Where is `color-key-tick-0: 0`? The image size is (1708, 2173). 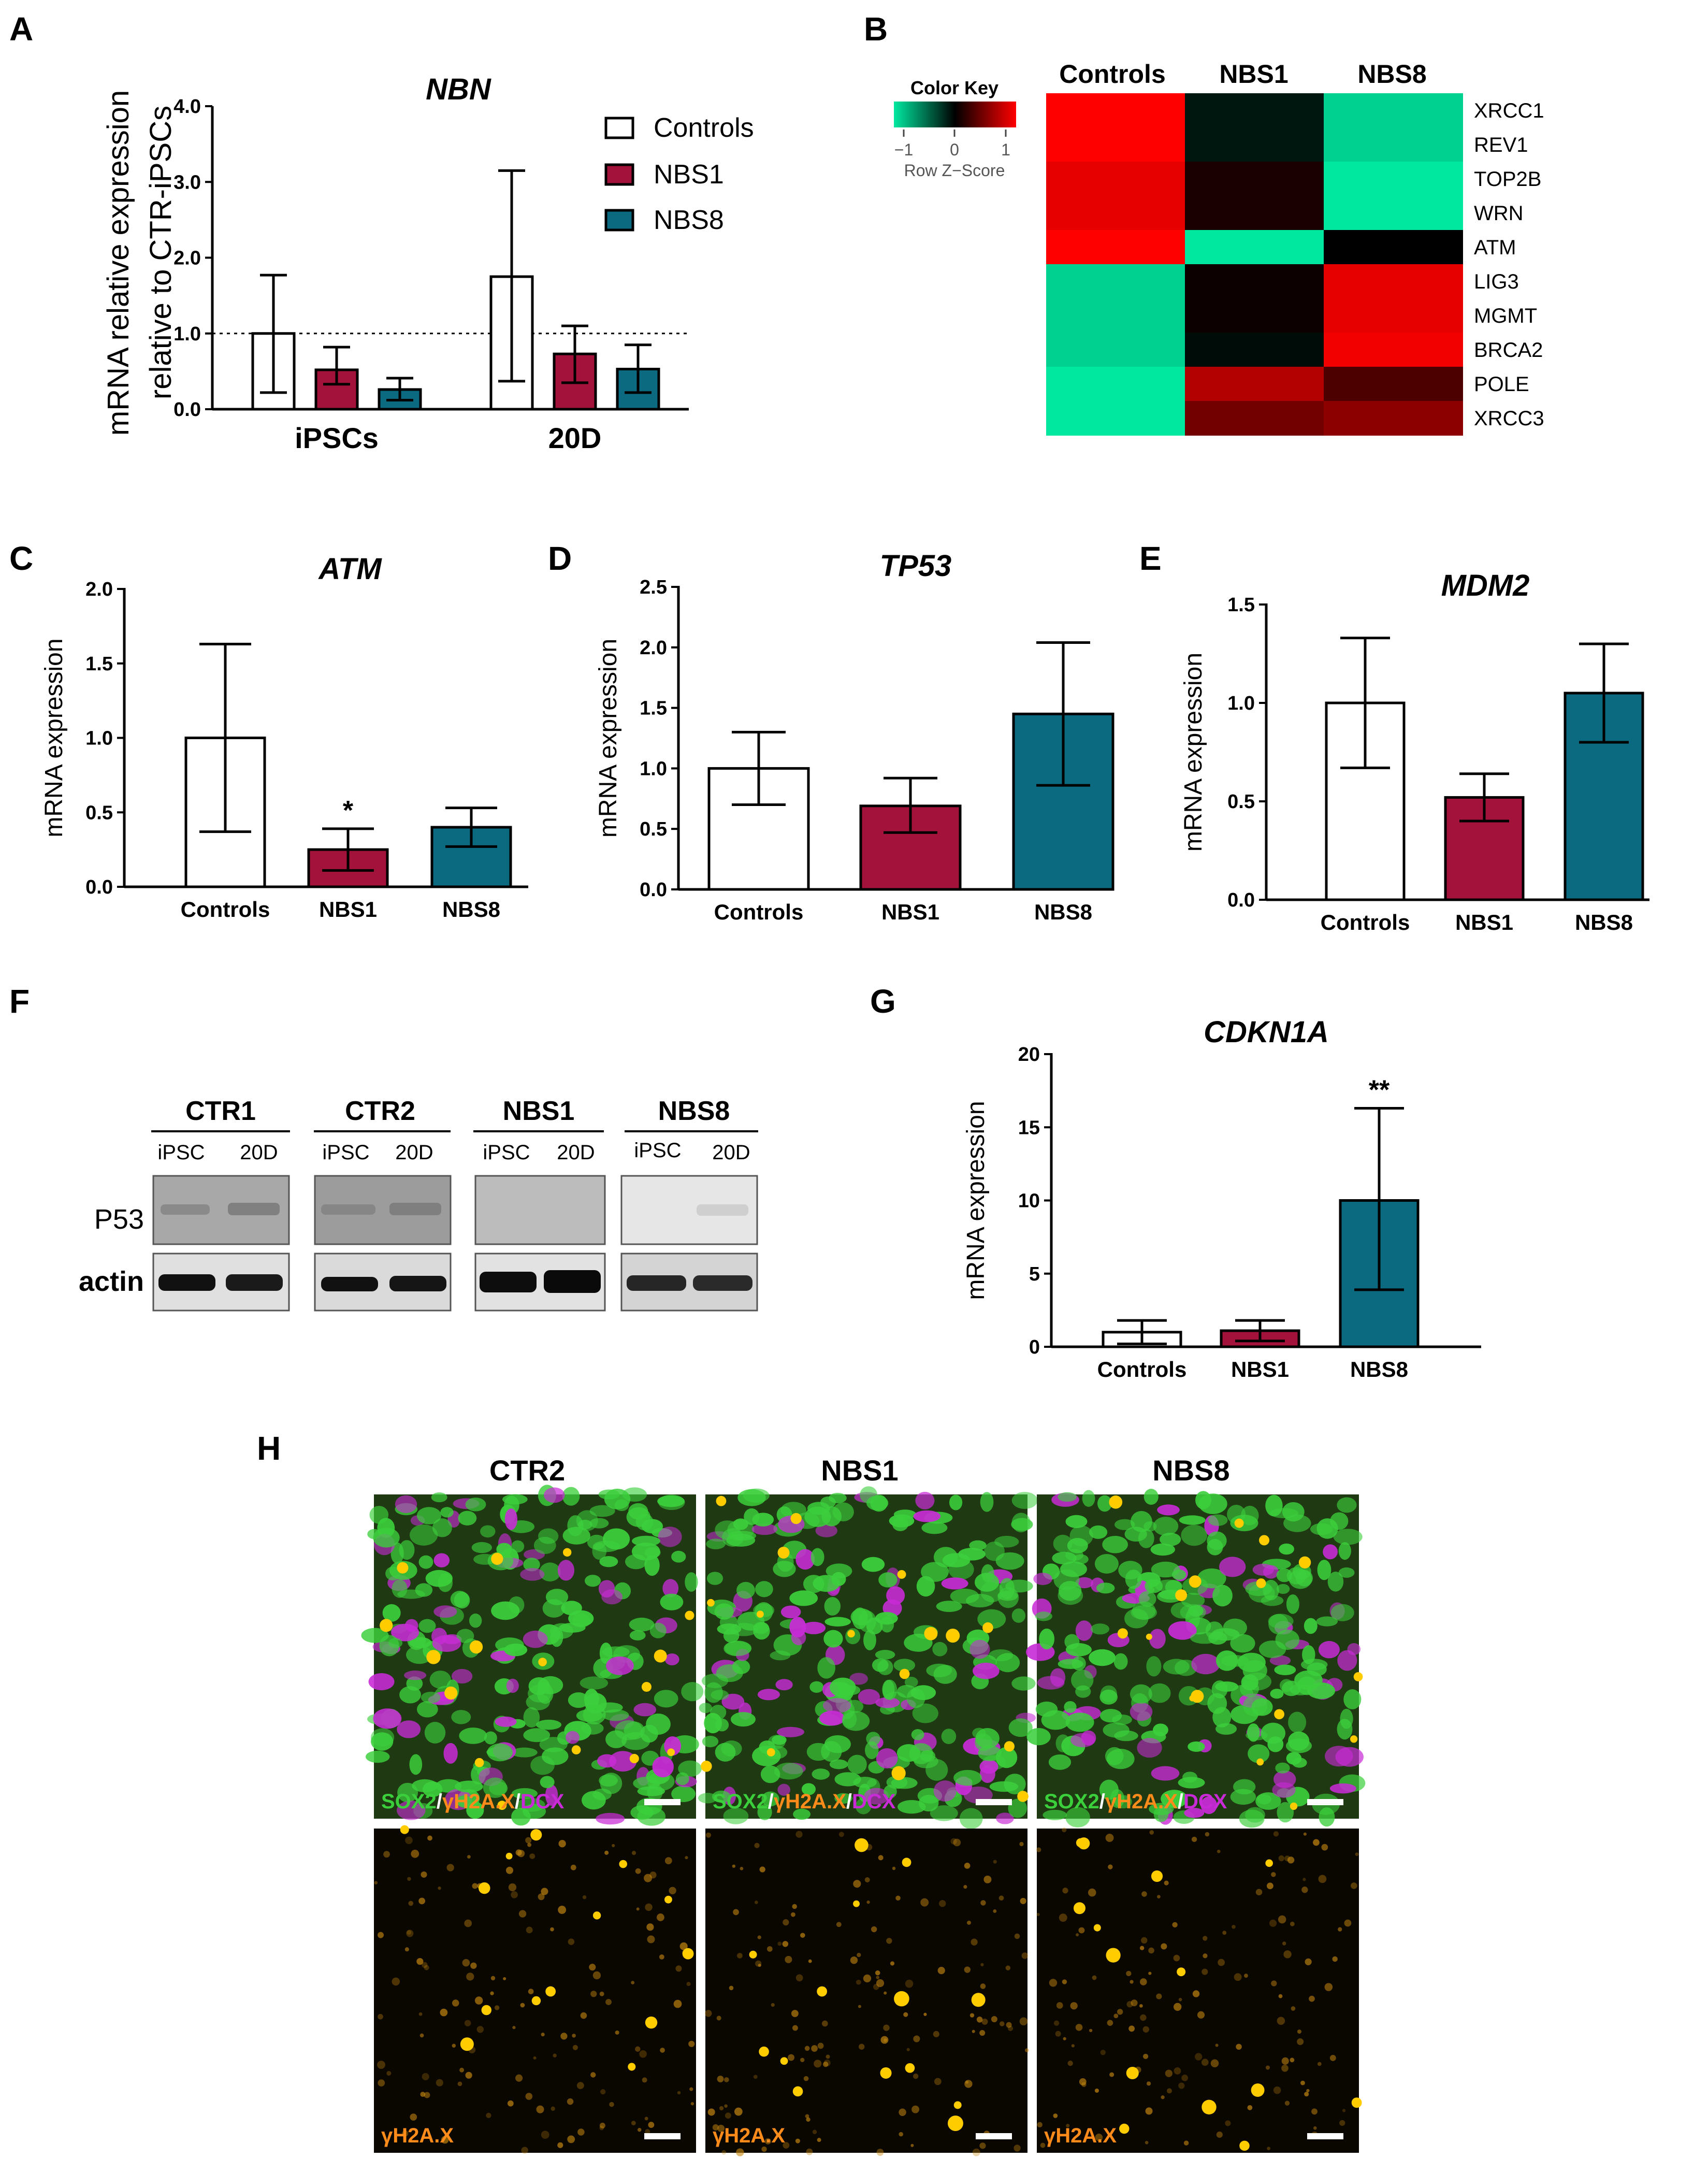 color-key-tick-0: 0 is located at coordinates (955, 150).